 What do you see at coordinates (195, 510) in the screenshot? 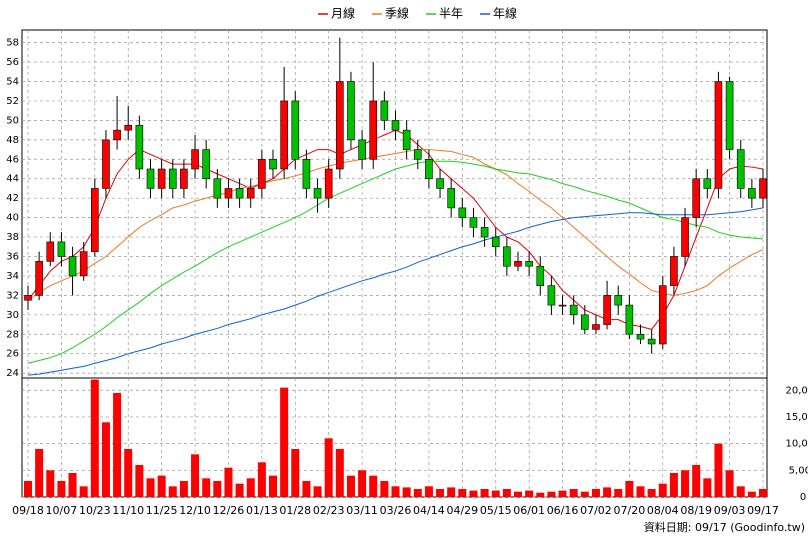
I see `x-tick-label: 12/10` at bounding box center [195, 510].